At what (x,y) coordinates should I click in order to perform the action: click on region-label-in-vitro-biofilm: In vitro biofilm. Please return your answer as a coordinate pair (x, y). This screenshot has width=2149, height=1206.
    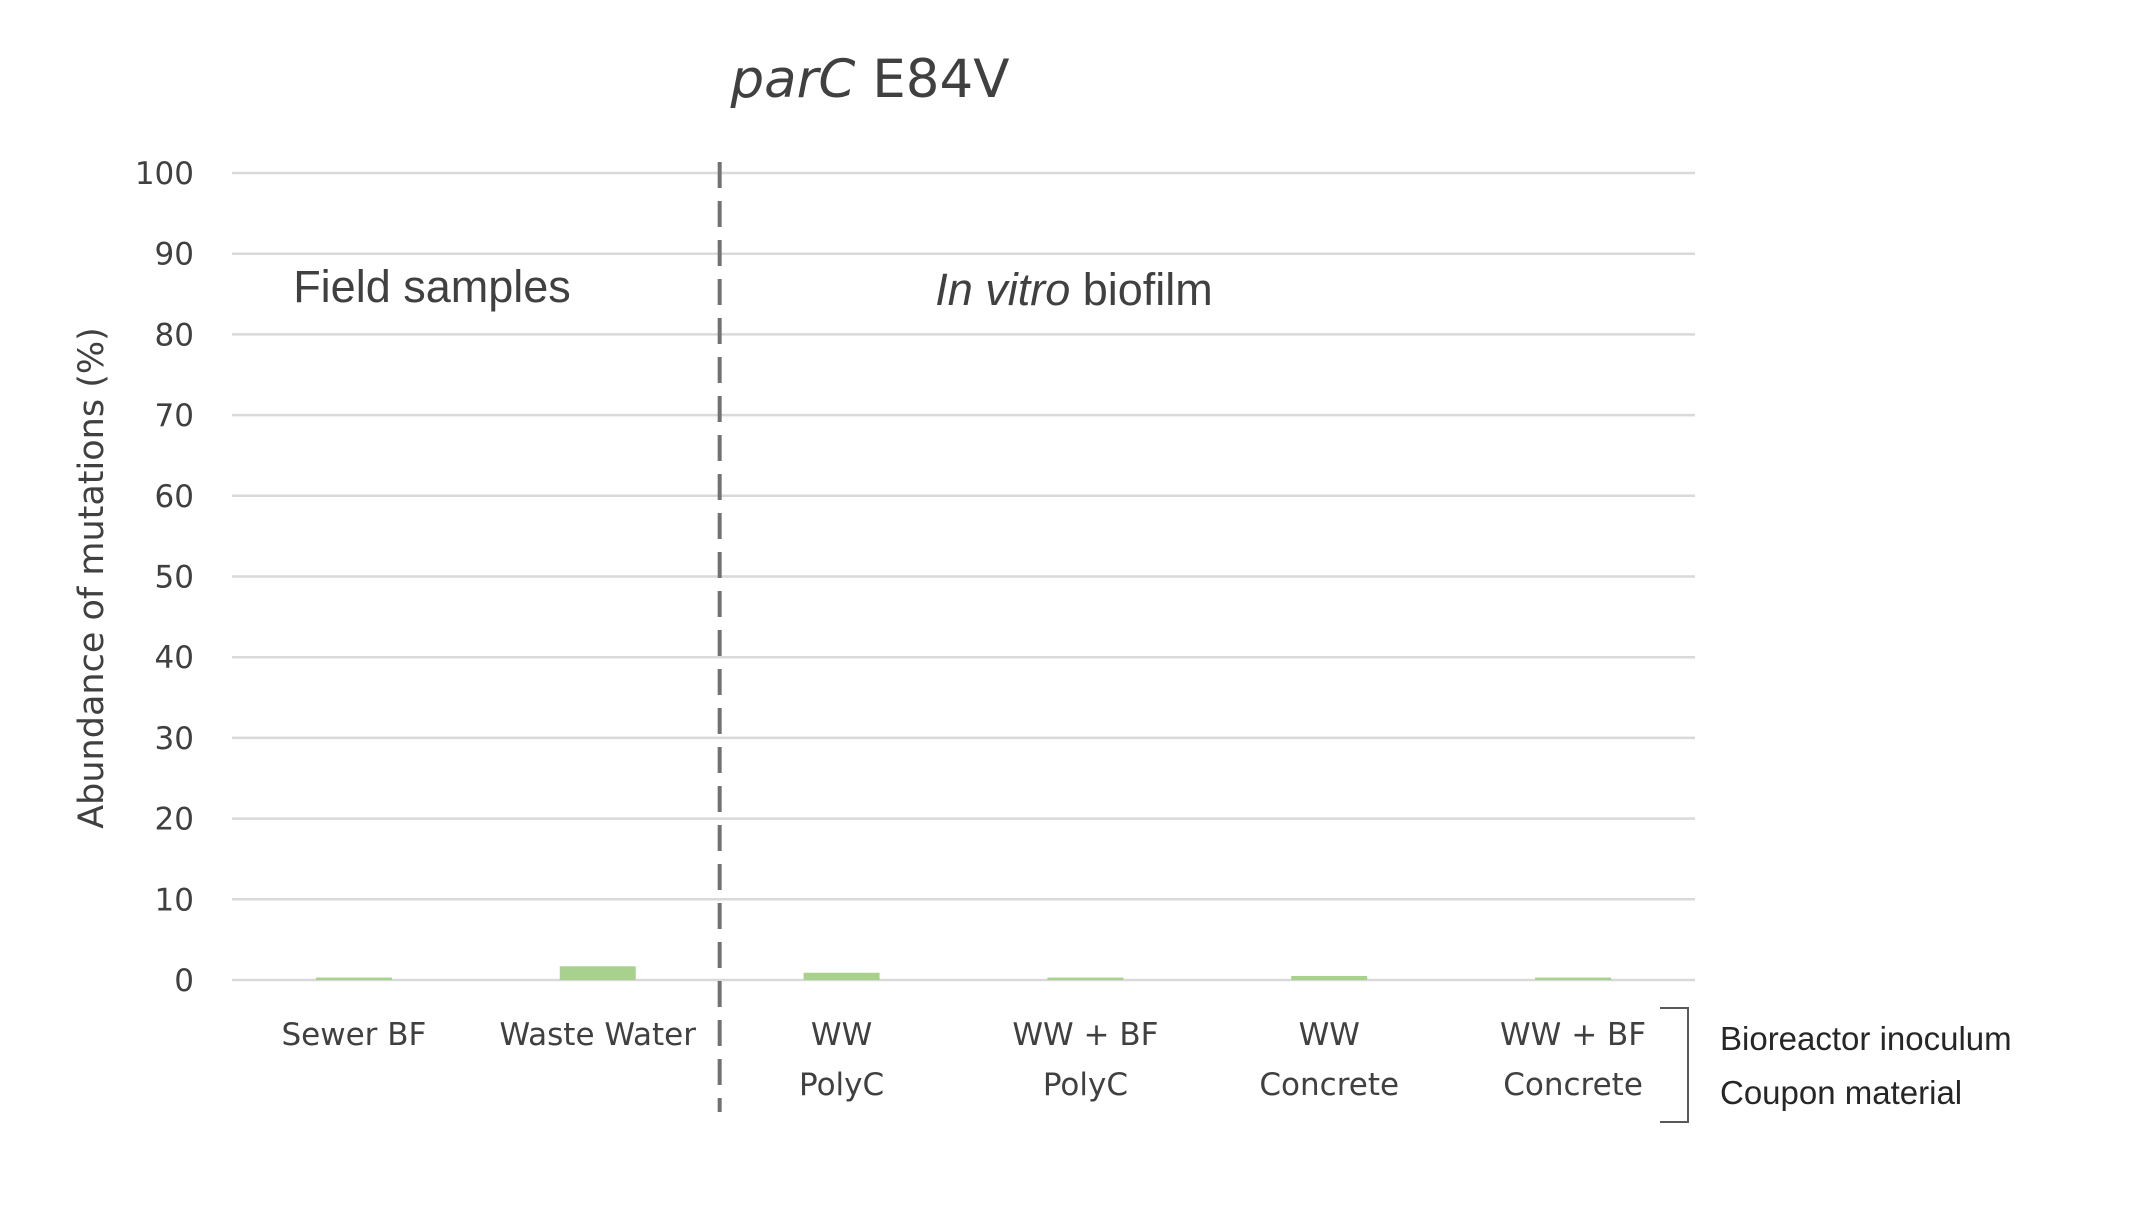
    Looking at the image, I should click on (1074, 289).